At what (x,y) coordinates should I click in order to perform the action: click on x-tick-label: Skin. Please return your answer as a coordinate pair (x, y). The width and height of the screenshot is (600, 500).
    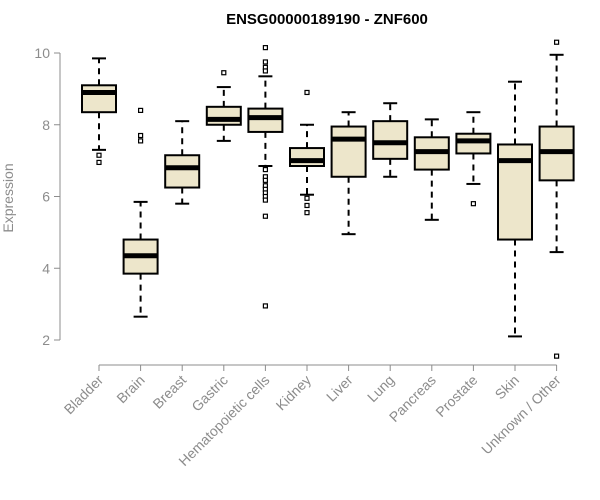
    Looking at the image, I should click on (507, 387).